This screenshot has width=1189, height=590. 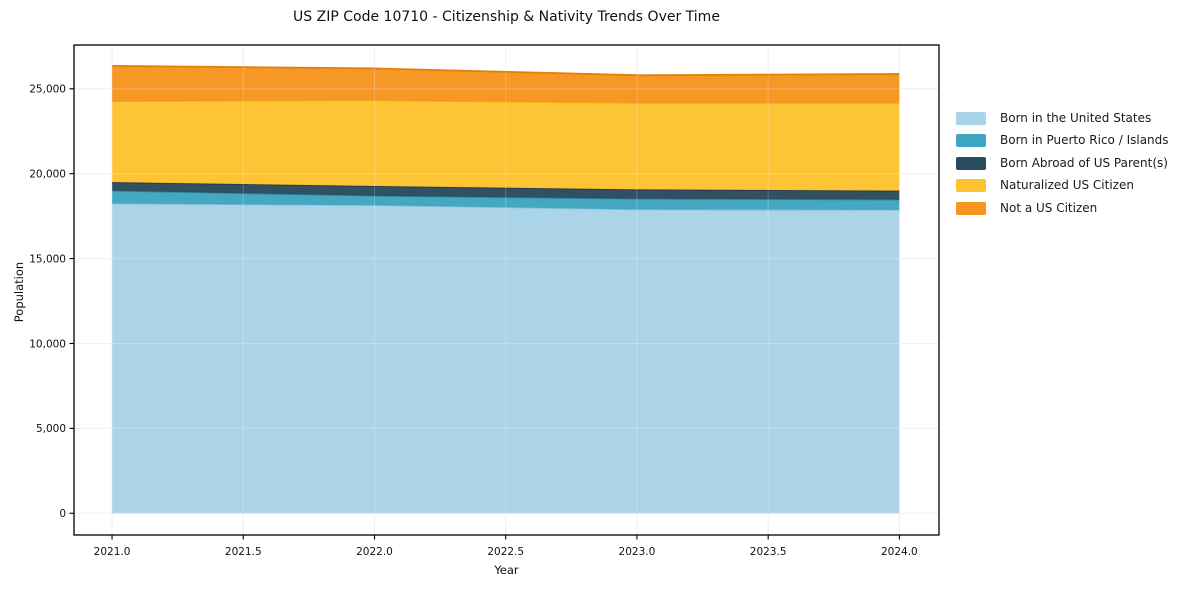 I want to click on x-tick-label: 2021.5, so click(x=243, y=552).